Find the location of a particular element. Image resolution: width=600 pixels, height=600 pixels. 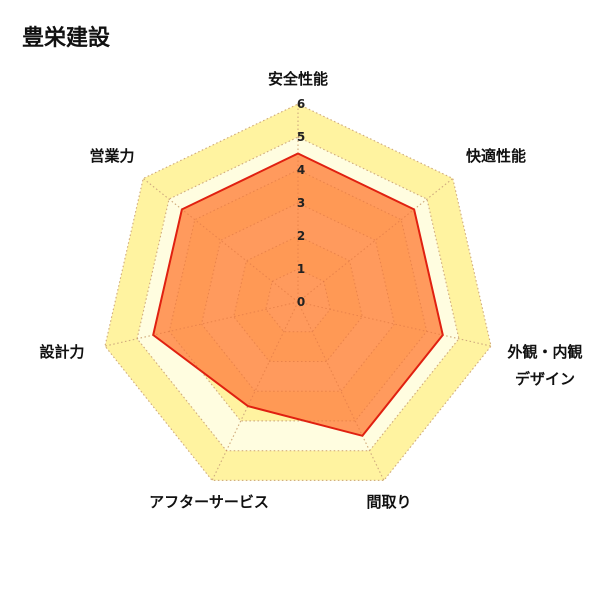

tick-label-6: 6 is located at coordinates (301, 104).